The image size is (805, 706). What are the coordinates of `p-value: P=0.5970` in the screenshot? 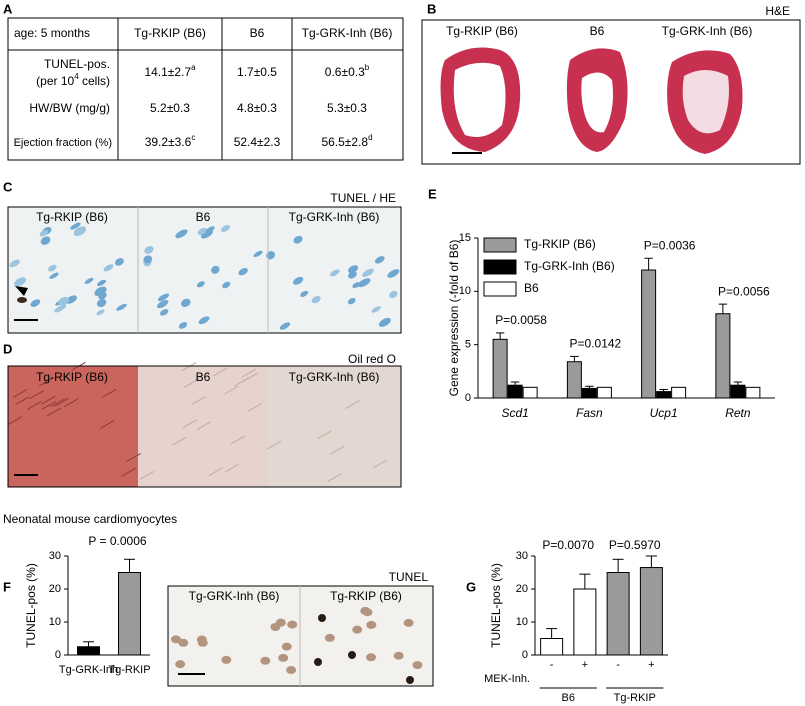 It's located at (635, 545).